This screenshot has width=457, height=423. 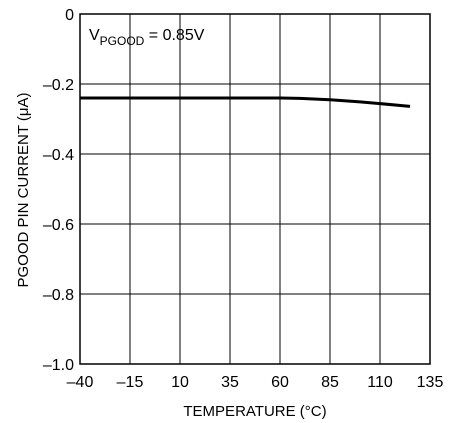 What do you see at coordinates (230, 382) in the screenshot?
I see `x-tick-label: 35` at bounding box center [230, 382].